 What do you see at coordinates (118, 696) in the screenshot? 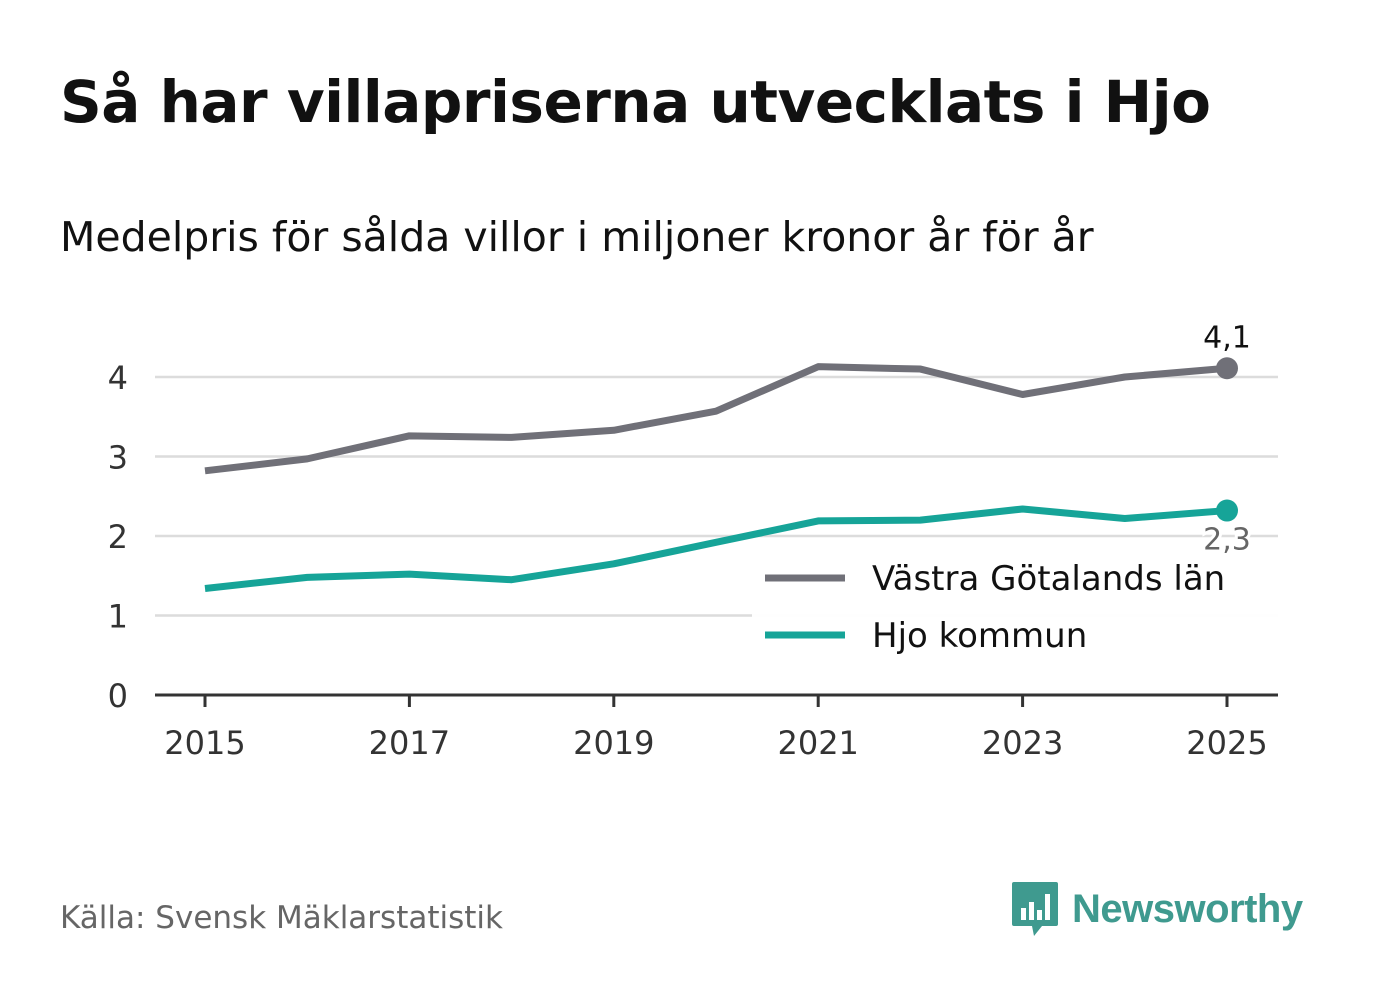
I see `y-tick-label: 0` at bounding box center [118, 696].